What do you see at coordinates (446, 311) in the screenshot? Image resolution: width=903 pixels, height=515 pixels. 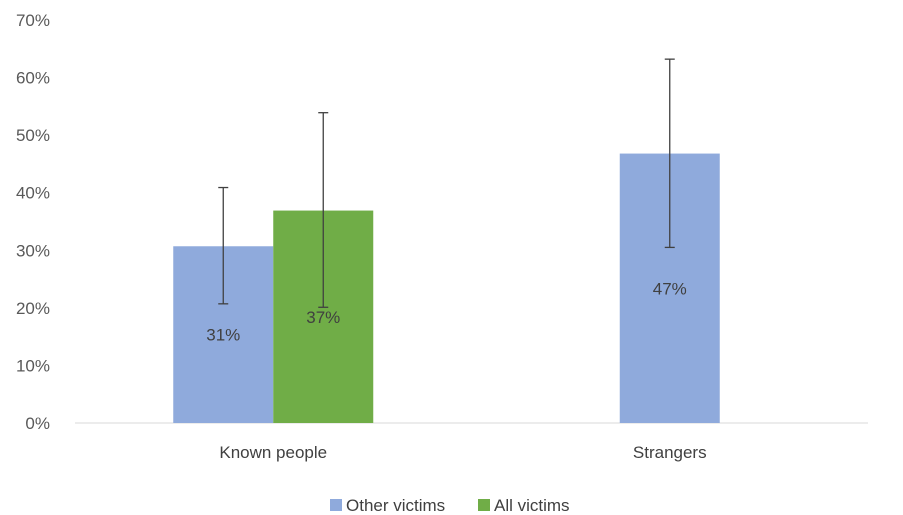 I see `data-labels: 31% 37% 47%` at bounding box center [446, 311].